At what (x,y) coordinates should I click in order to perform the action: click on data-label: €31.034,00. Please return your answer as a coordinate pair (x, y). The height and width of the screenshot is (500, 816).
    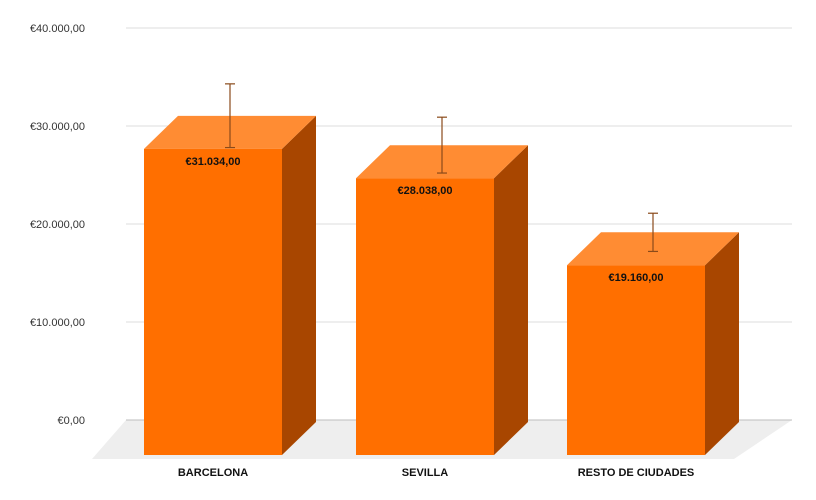
    Looking at the image, I should click on (212, 162).